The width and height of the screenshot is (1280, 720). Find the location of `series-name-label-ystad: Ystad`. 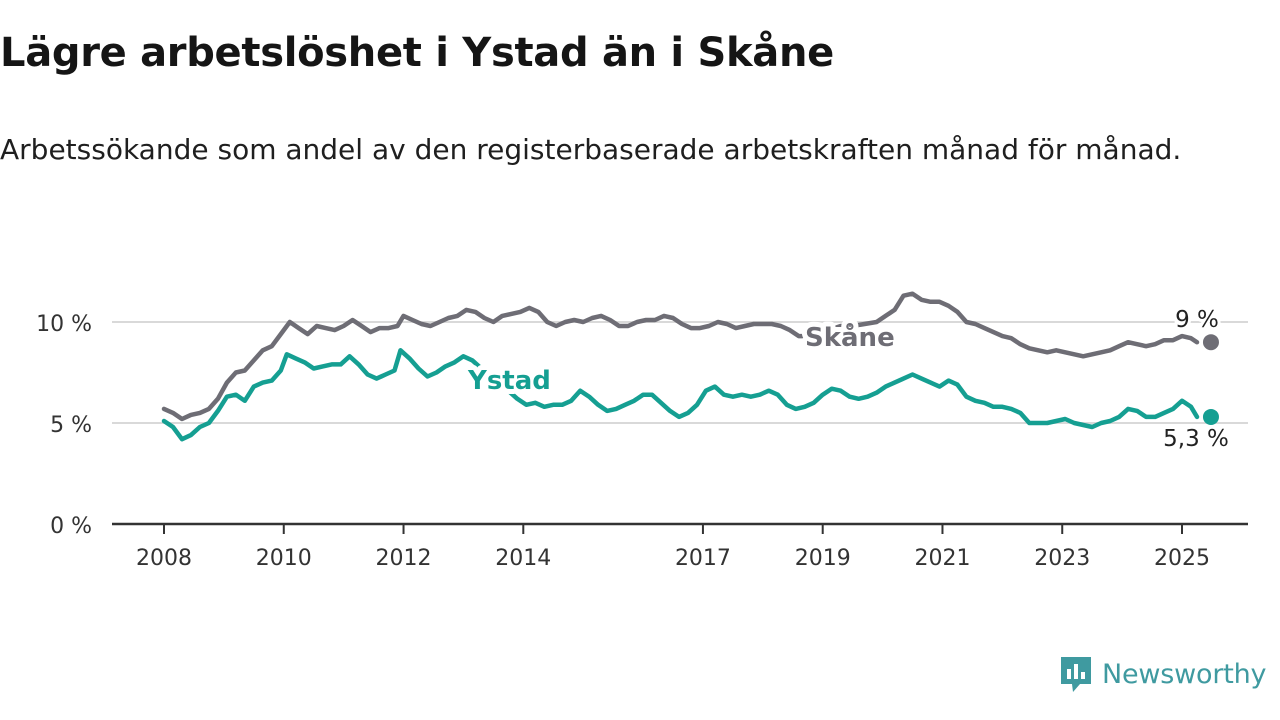

series-name-label-ystad: Ystad is located at coordinates (509, 381).